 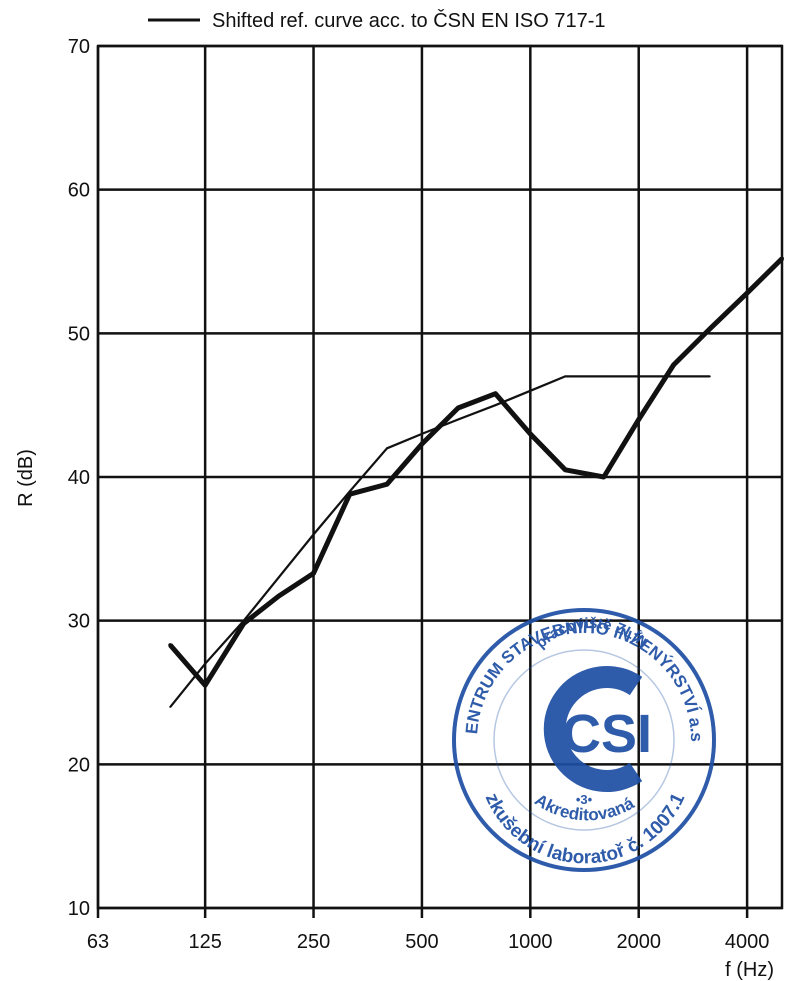 I want to click on stamp-inner-ring, so click(x=584, y=740).